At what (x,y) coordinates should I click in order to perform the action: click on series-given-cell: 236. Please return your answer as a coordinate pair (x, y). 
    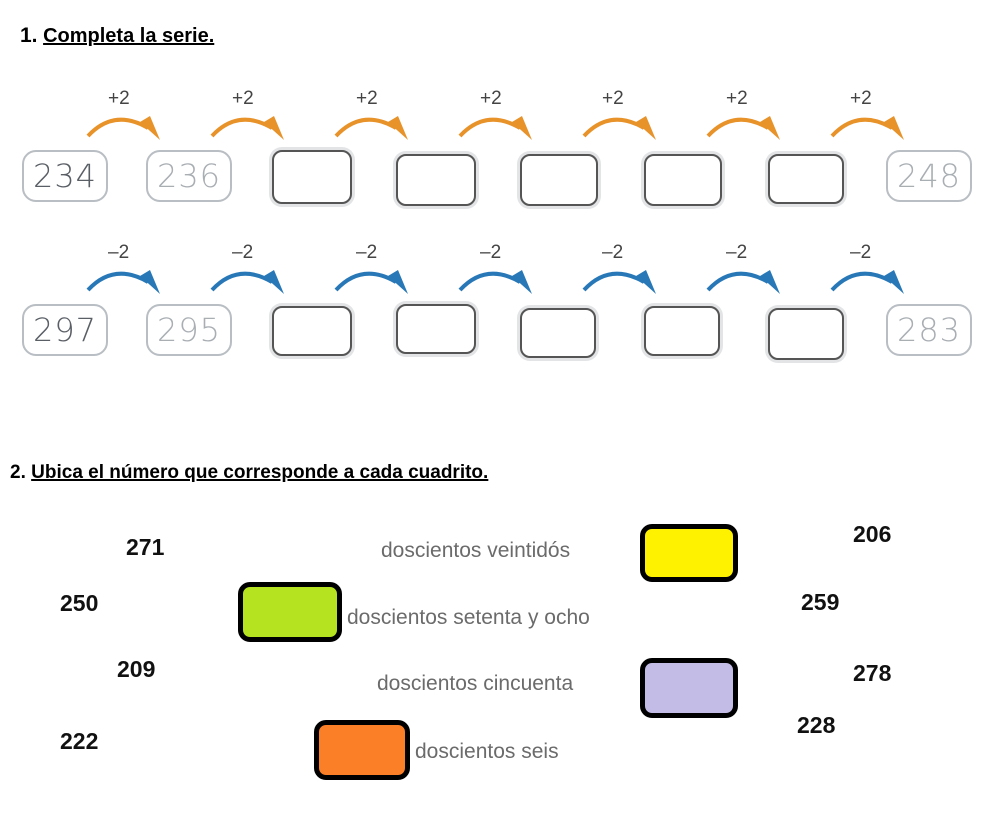
    Looking at the image, I should click on (189, 176).